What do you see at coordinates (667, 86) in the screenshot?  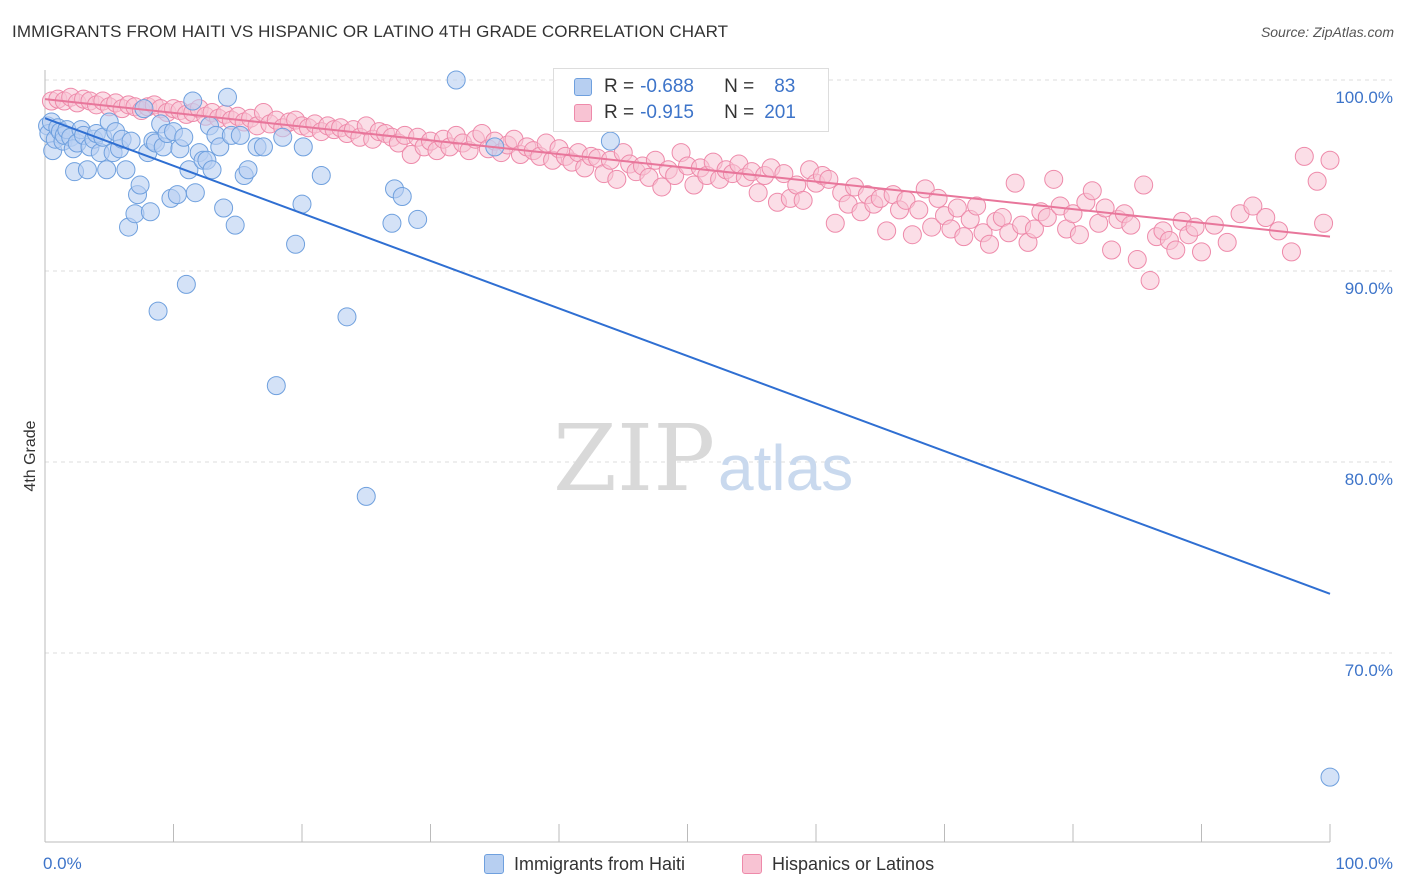 I see `legend-r-value: -0.688` at bounding box center [667, 86].